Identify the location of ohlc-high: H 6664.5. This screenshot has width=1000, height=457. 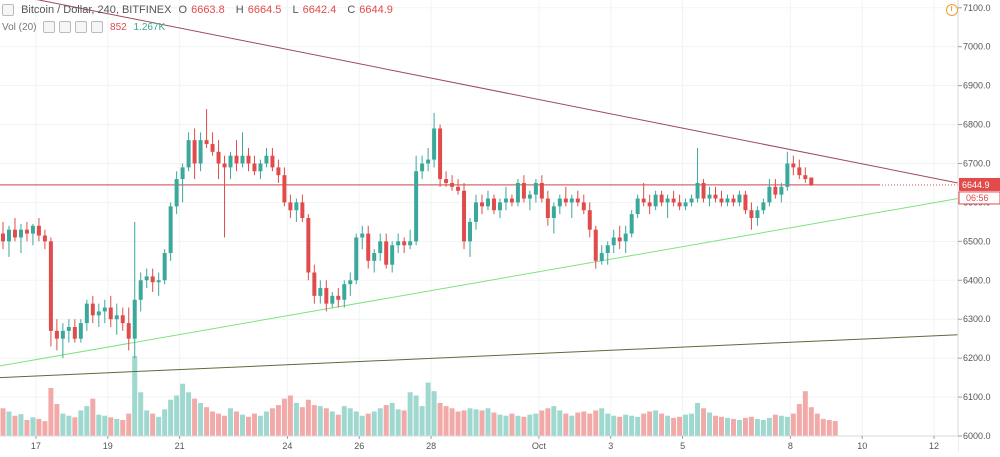
(258, 10).